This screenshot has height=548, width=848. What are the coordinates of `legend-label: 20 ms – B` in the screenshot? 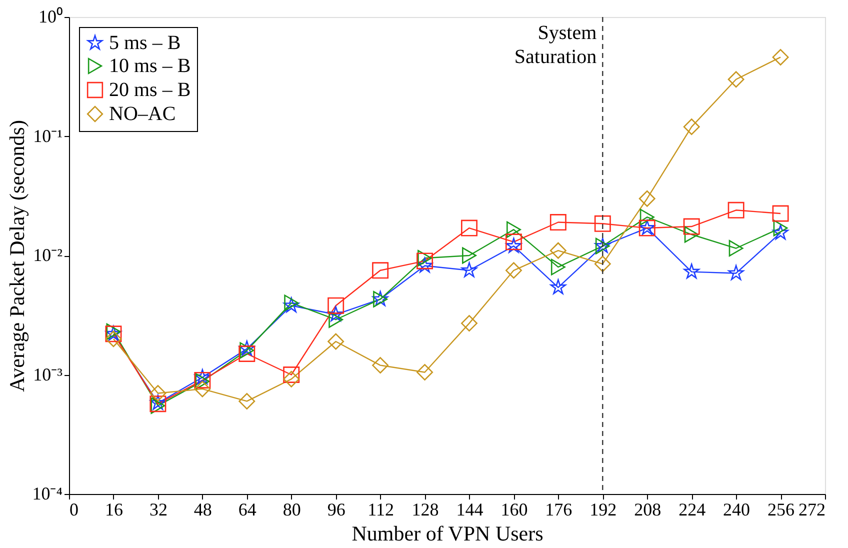 It's located at (150, 90).